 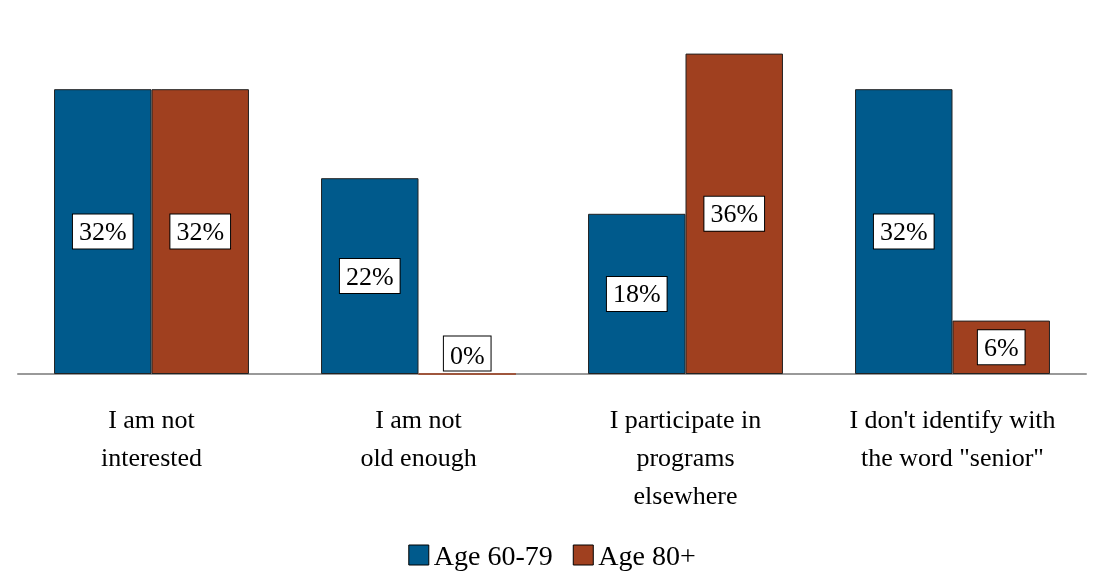 What do you see at coordinates (418, 438) in the screenshot?
I see `x-tick-label: I am not old enough` at bounding box center [418, 438].